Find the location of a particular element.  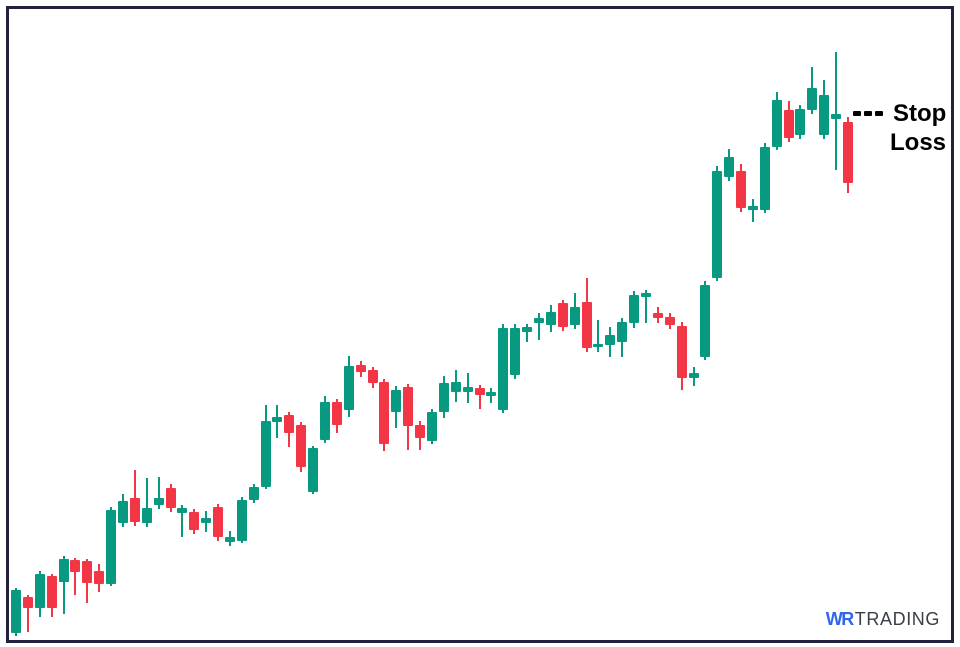

logo-trading-text: TRADING is located at coordinates (897, 619).